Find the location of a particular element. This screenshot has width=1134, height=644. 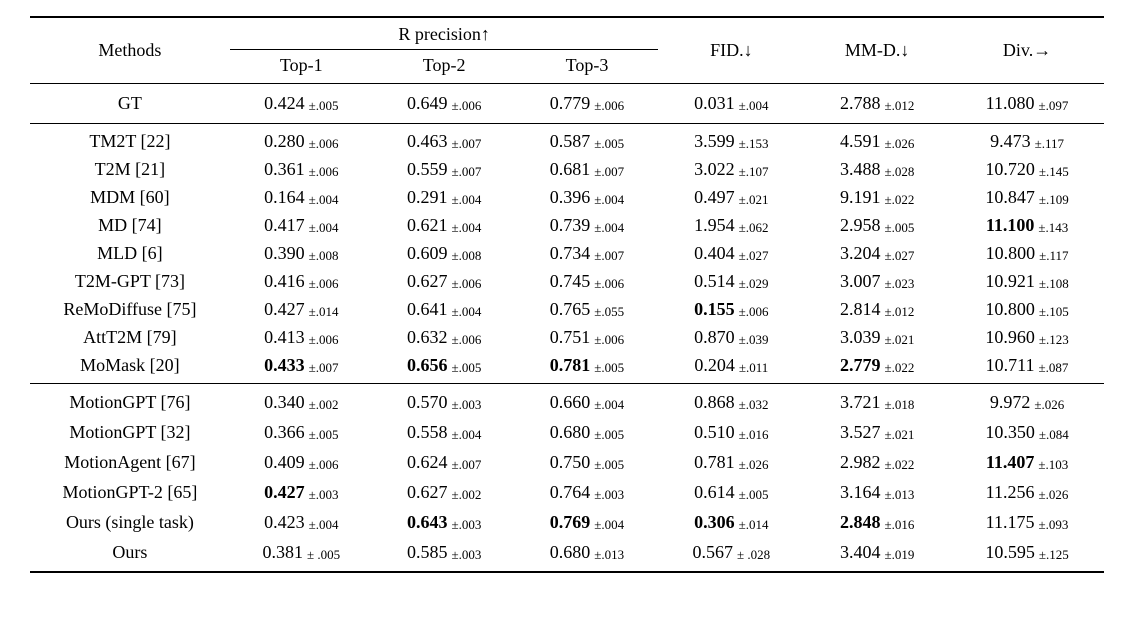

metric-value: 3.527 is located at coordinates (860, 432).